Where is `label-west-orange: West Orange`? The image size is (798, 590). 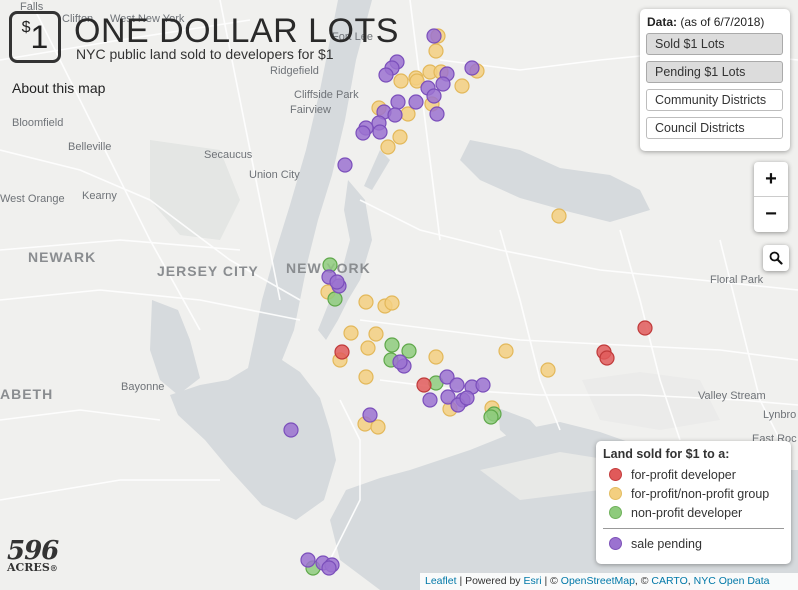
label-west-orange: West Orange is located at coordinates (32, 199).